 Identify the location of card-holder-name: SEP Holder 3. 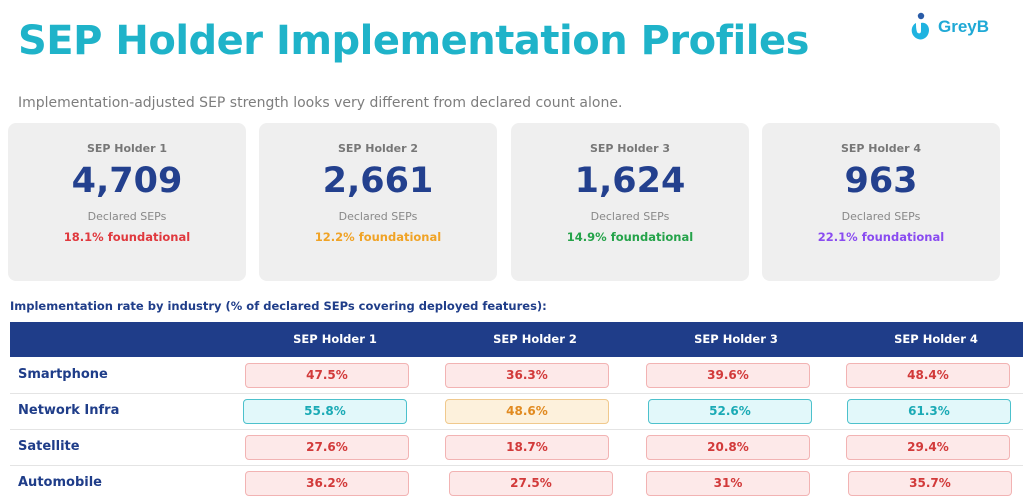
(630, 148).